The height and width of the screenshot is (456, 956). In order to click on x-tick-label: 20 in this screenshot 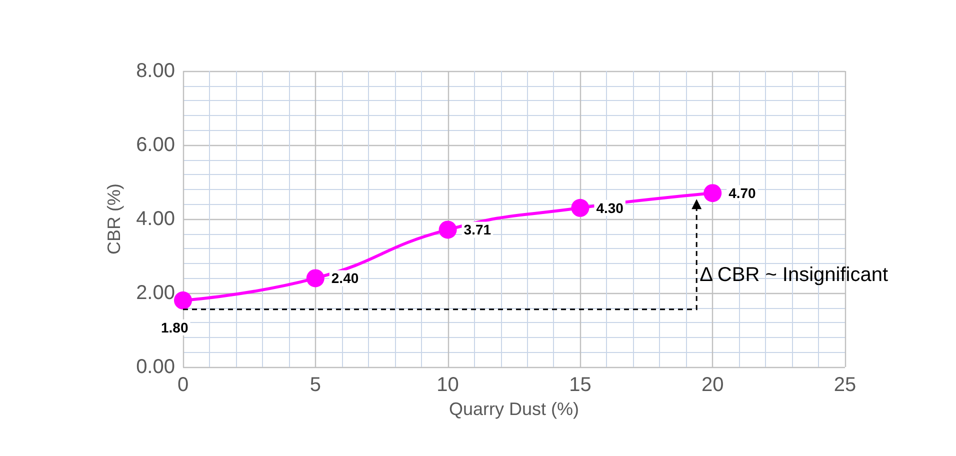, I will do `click(712, 385)`.